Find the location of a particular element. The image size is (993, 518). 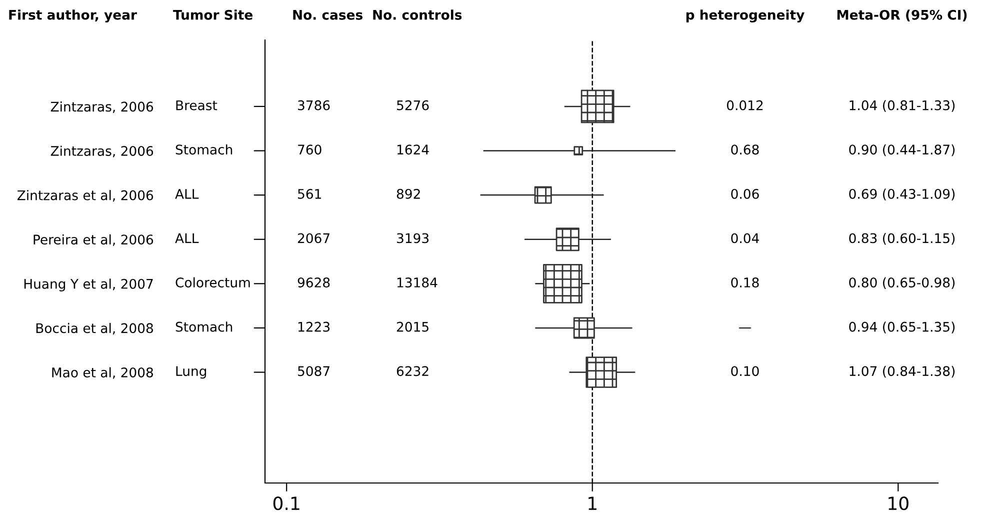

y-tick-label: Pereira et al, 2006 is located at coordinates (94, 240).